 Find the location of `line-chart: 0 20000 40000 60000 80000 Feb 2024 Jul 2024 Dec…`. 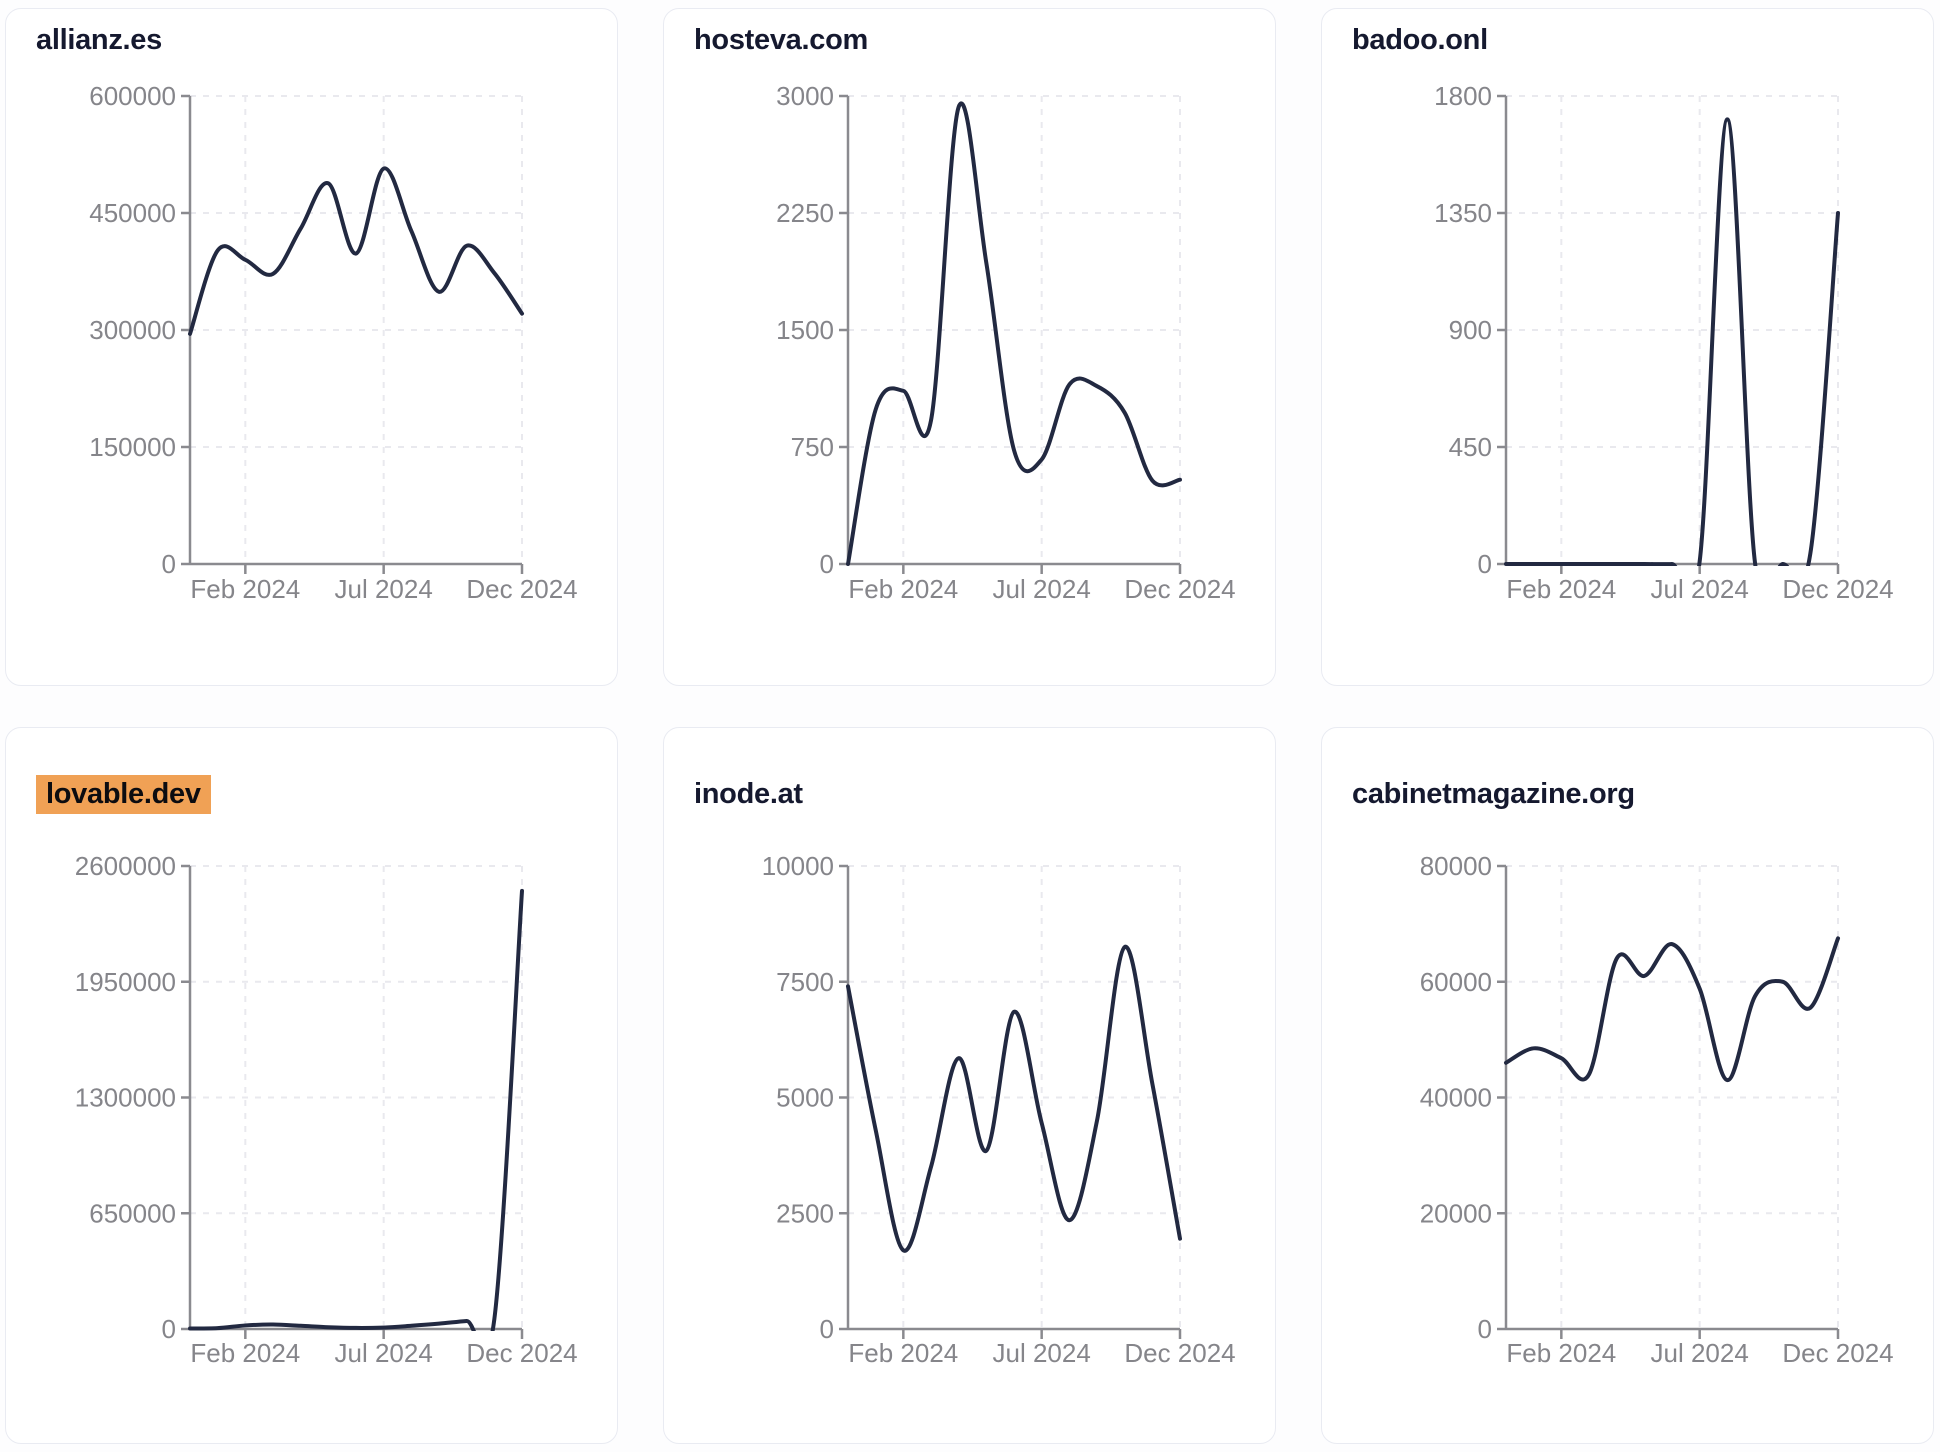

line-chart: 0 20000 40000 60000 80000 Feb 2024 Jul 2024 Dec… is located at coordinates (1657, 1109).